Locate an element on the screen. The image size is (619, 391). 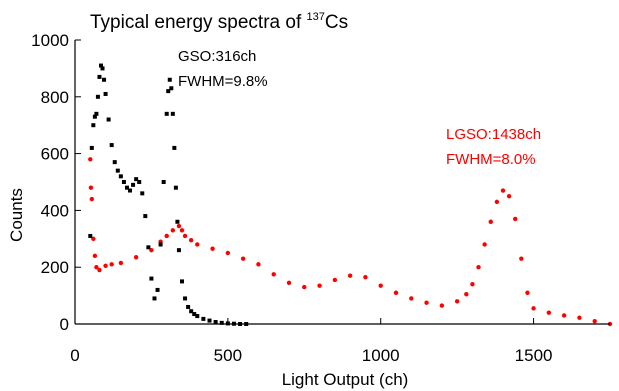
lgso-peak-label: LGSO:1438ch is located at coordinates (493, 134).